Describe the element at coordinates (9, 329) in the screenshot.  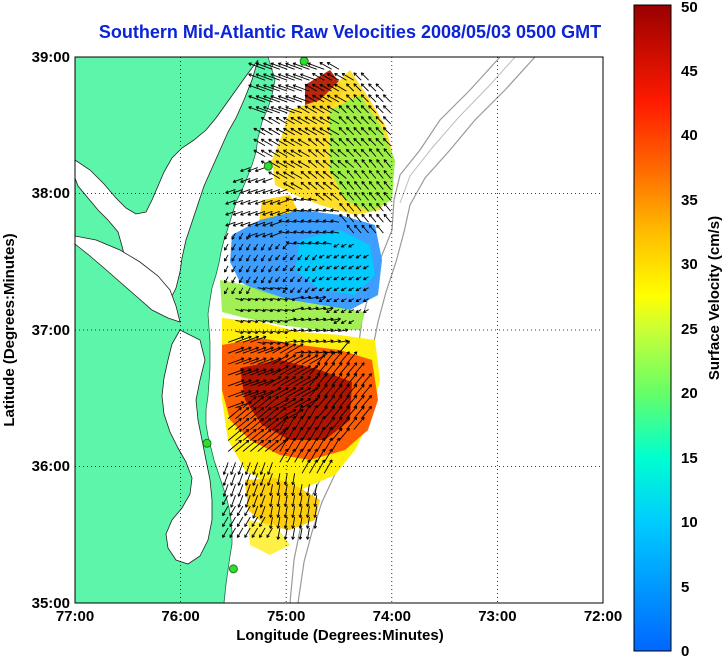
I see `y-axis-label: Latitude (Degrees:Minutes)` at that location.